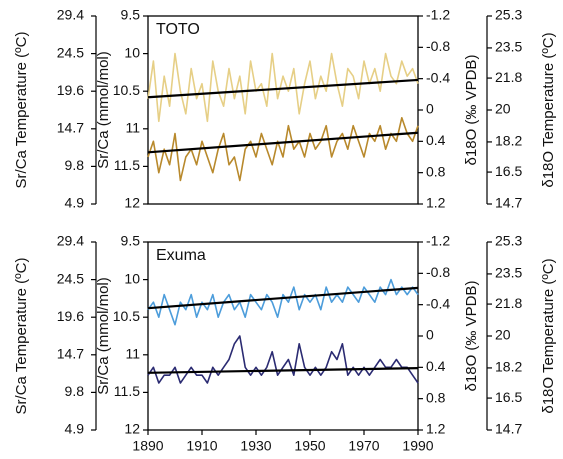 The width and height of the screenshot is (563, 459). What do you see at coordinates (363, 446) in the screenshot?
I see `x-tick-label: 1970` at bounding box center [363, 446].